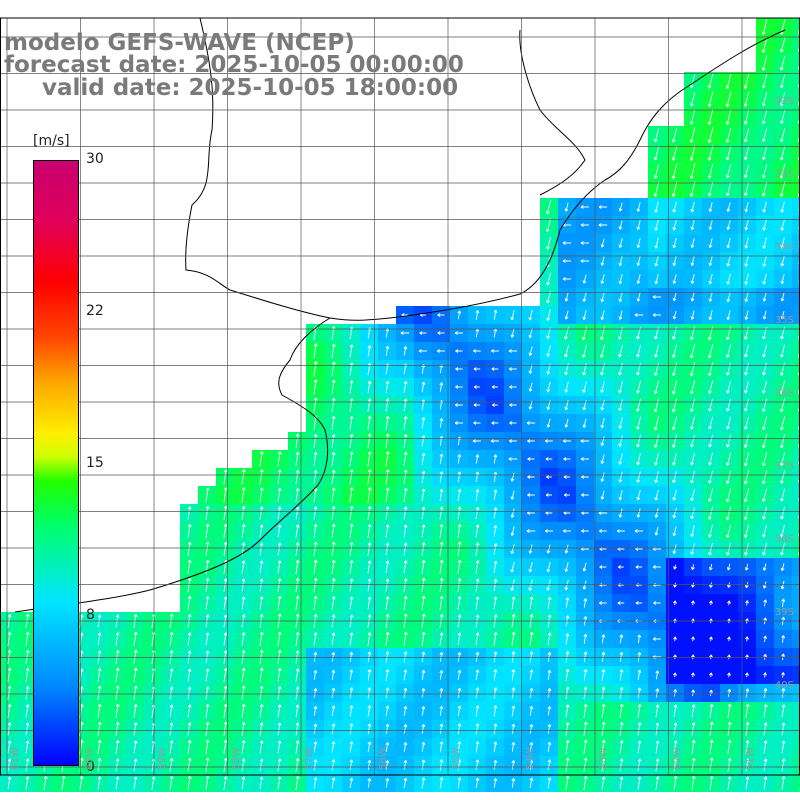 The width and height of the screenshot is (800, 800). Describe the element at coordinates (236, 758) in the screenshot. I see `longitude-label: 58W` at that location.